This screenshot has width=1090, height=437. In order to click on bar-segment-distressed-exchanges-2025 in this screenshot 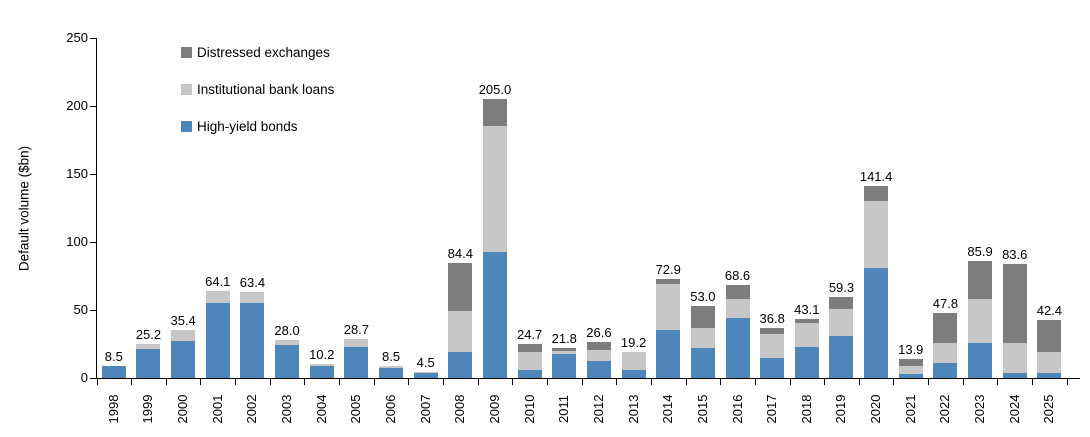, I will do `click(1049, 336)`.